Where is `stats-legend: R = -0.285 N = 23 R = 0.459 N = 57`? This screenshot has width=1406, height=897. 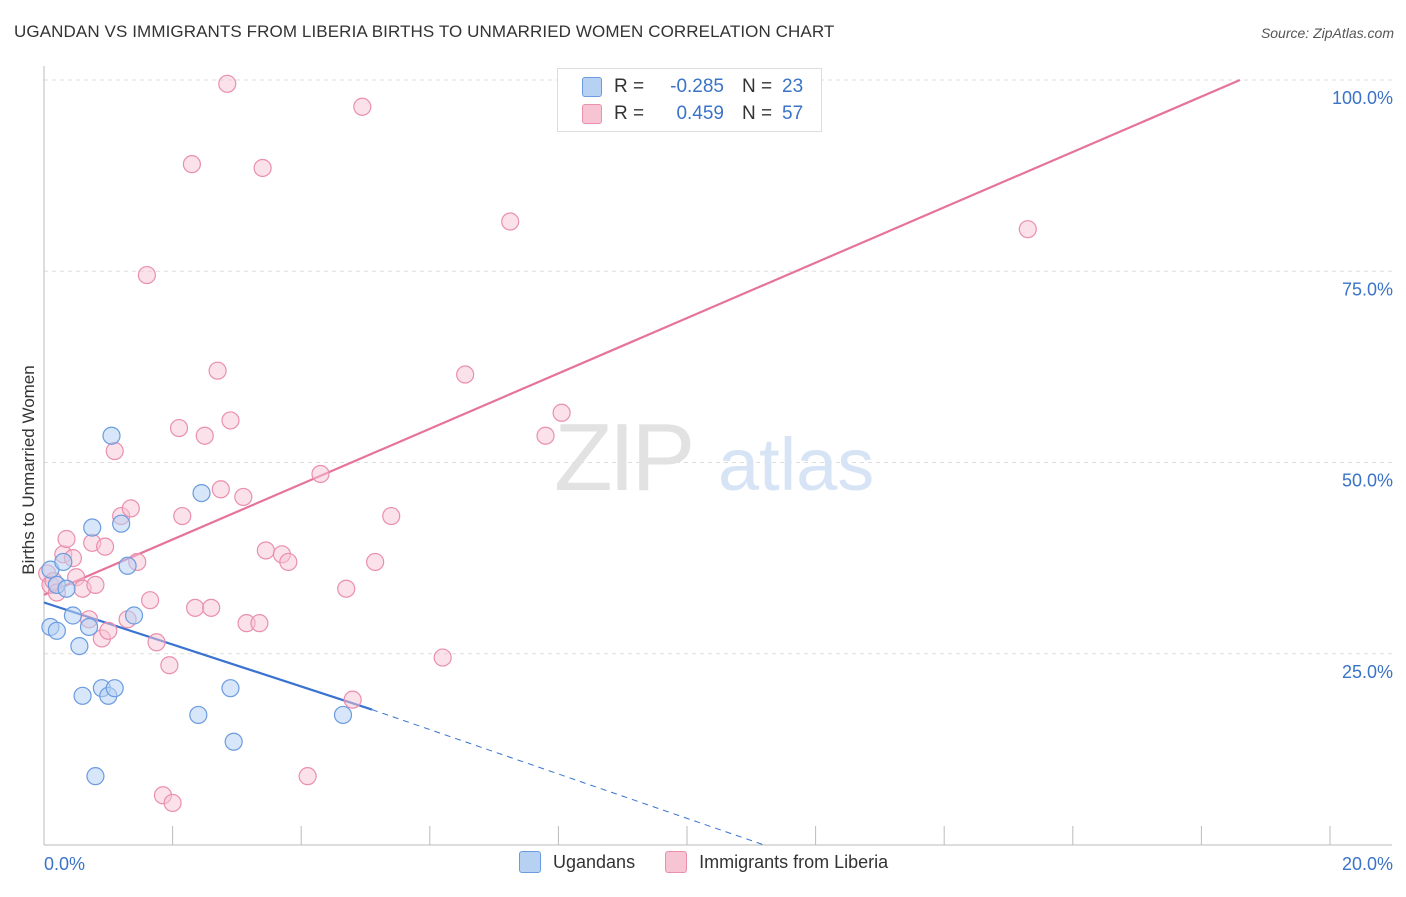 stats-legend: R = -0.285 N = 23 R = 0.459 N = 57 is located at coordinates (689, 100).